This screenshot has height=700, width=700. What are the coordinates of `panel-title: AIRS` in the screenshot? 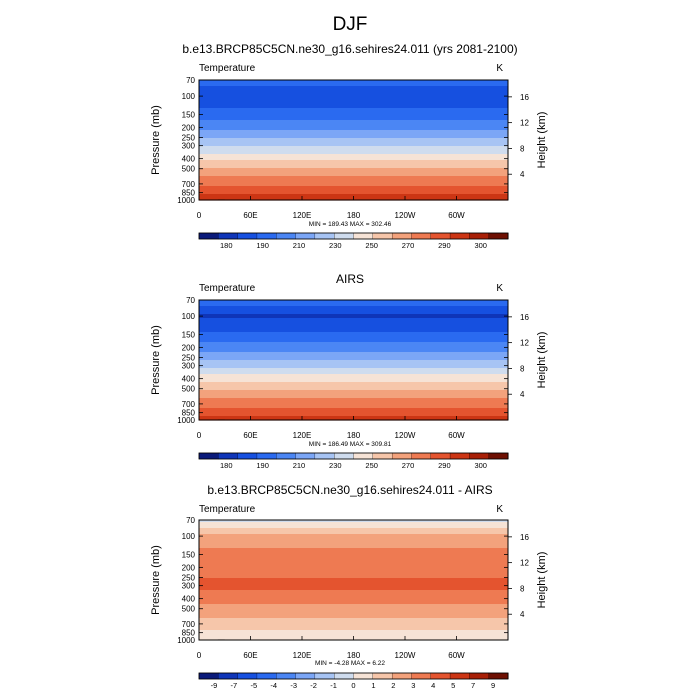 It's located at (350, 279).